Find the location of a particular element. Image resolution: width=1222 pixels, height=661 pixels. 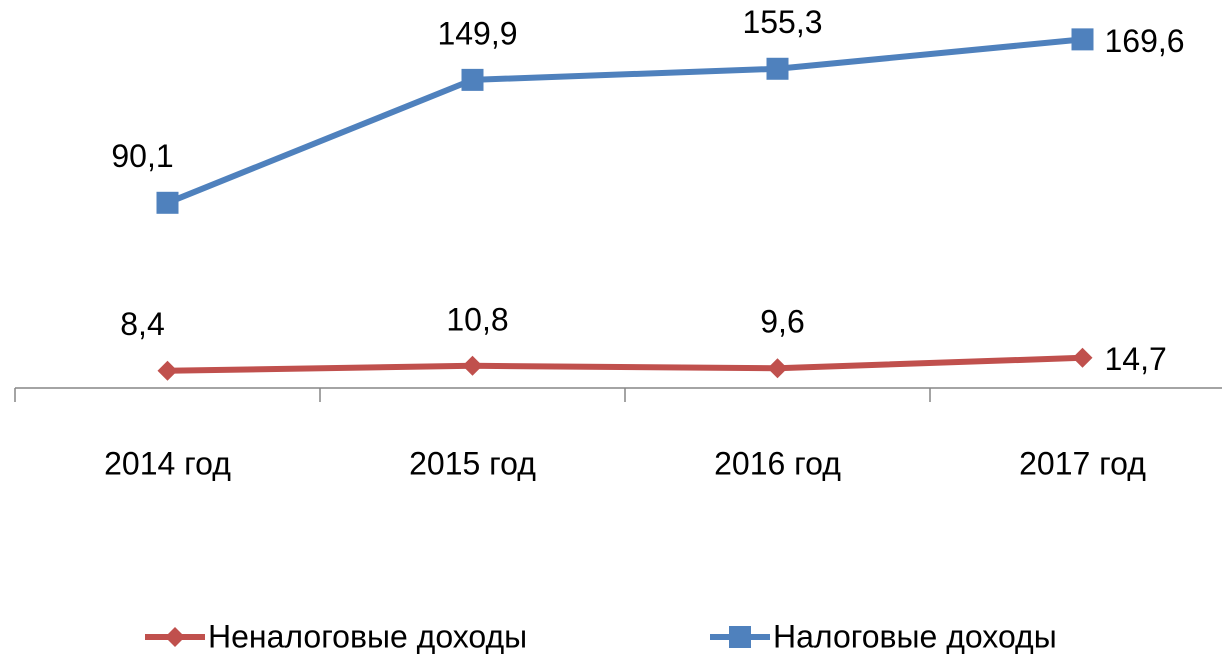

data-label: 14,7 is located at coordinates (1136, 359).